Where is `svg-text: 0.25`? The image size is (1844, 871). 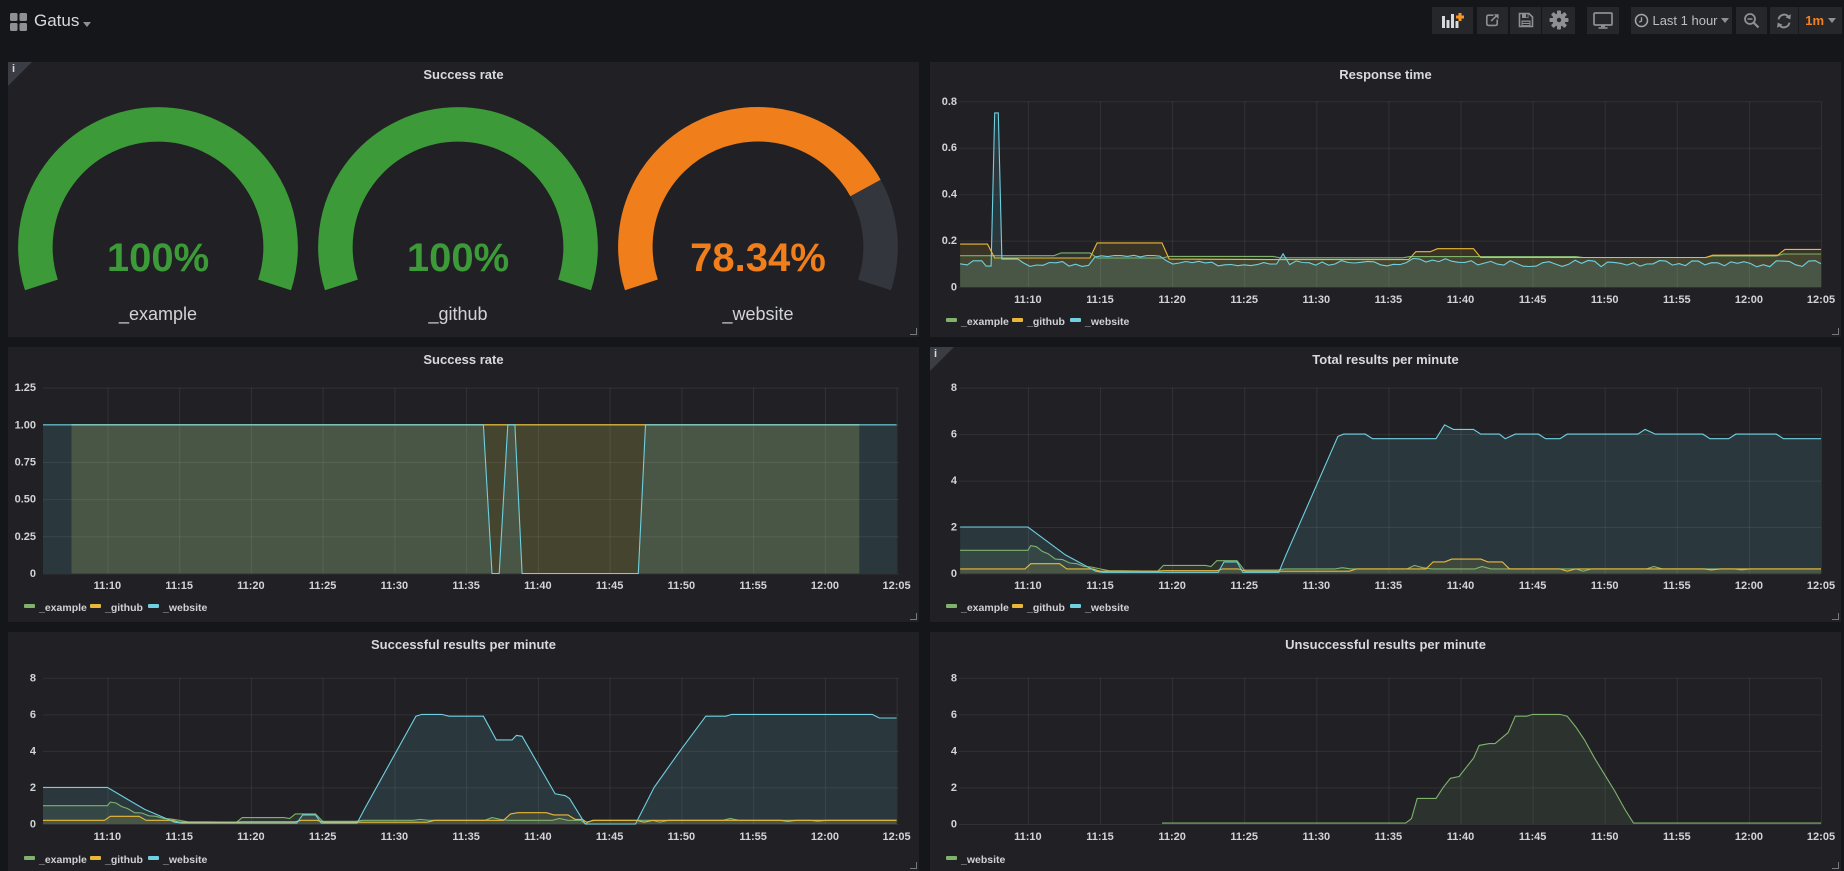
svg-text: 0.25 is located at coordinates (25, 537).